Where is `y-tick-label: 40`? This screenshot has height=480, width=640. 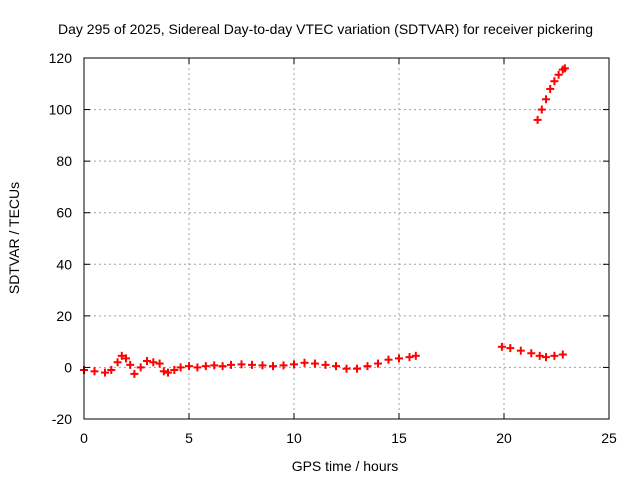 y-tick-label: 40 is located at coordinates (64, 264).